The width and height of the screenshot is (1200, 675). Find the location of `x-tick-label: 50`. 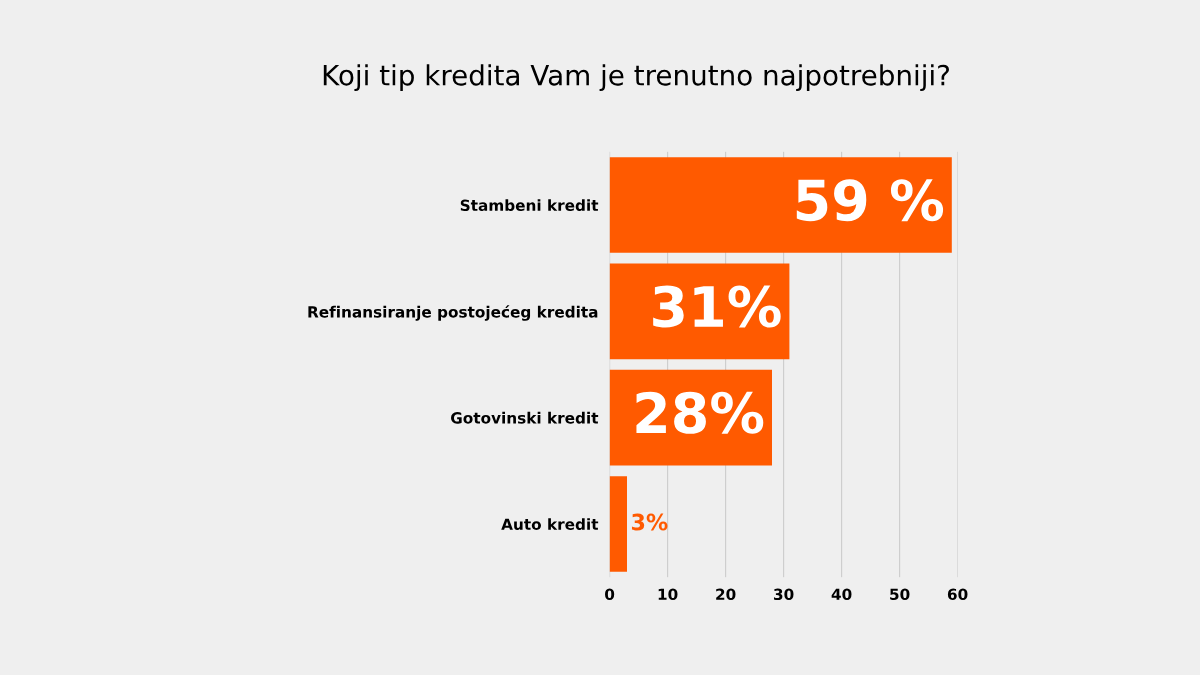

x-tick-label: 50 is located at coordinates (900, 594).